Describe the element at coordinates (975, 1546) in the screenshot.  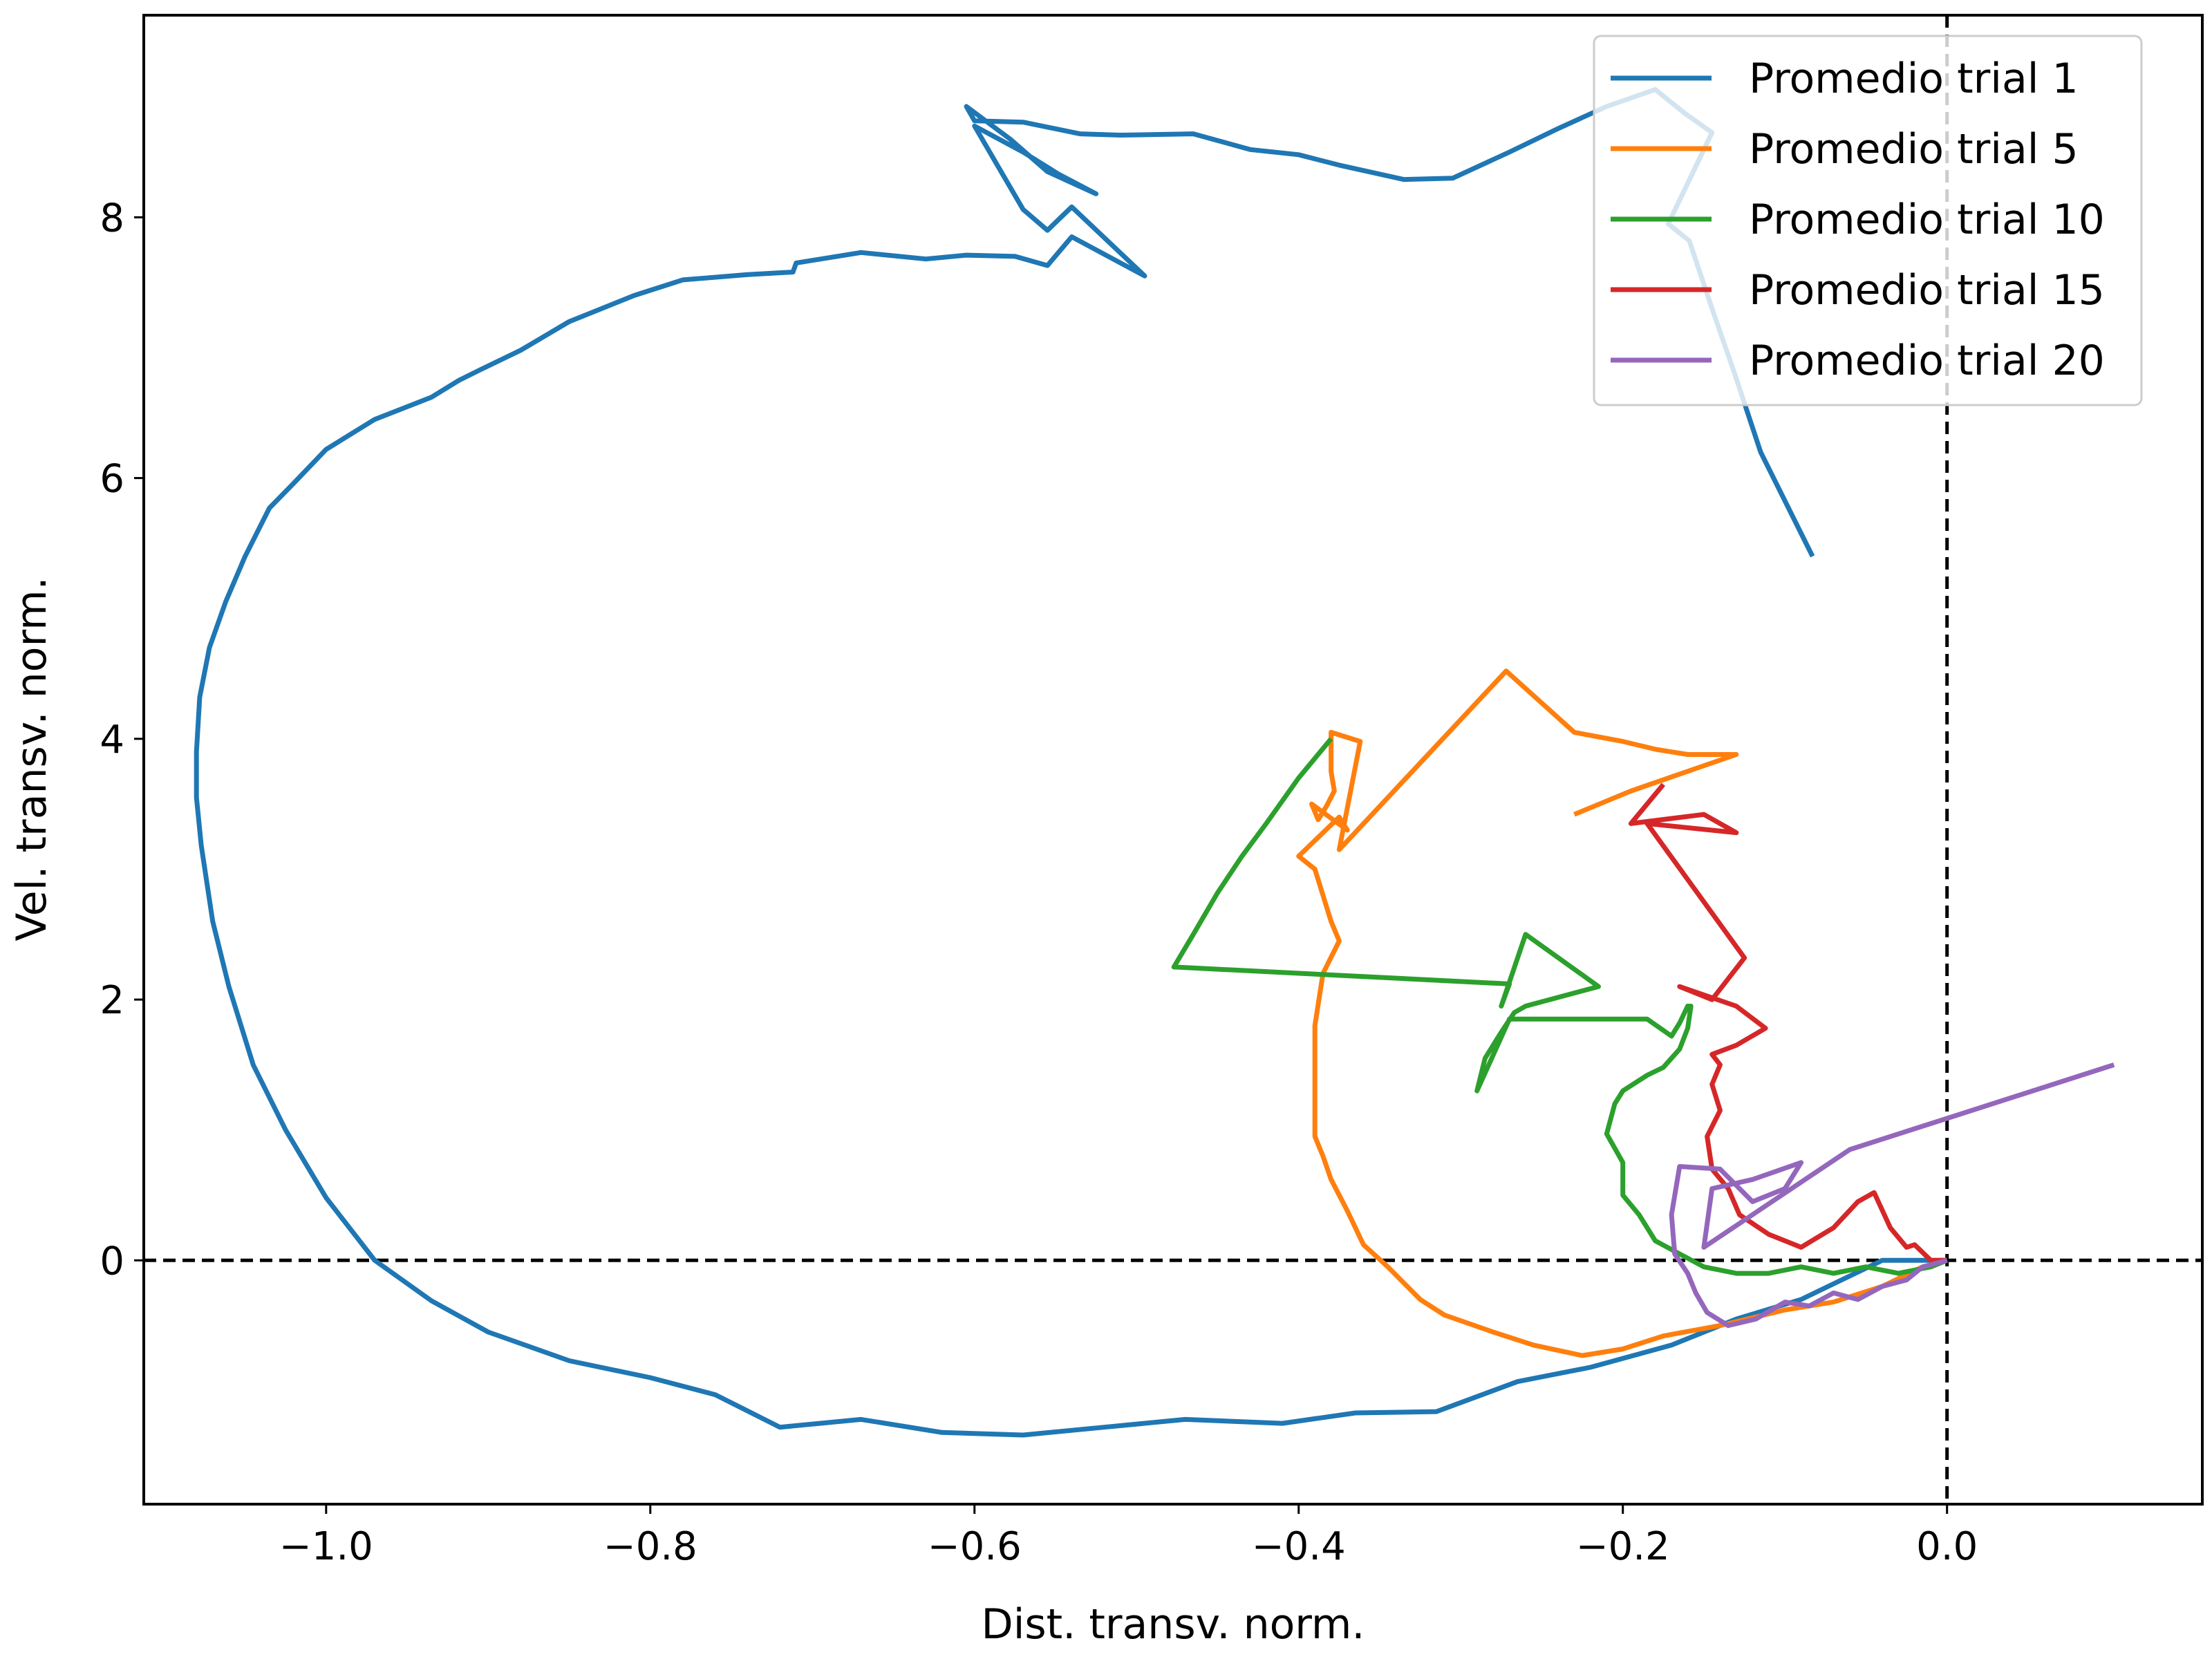
I see `x-tick-label: −0.6` at that location.